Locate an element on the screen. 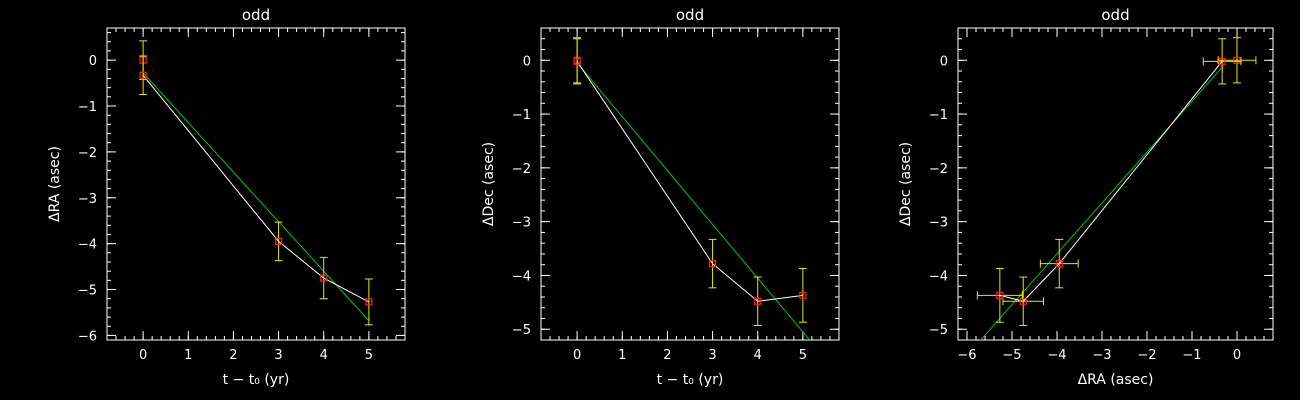 Image resolution: width=1300 pixels, height=400 pixels. x-tick-label: −3 is located at coordinates (1101, 355).